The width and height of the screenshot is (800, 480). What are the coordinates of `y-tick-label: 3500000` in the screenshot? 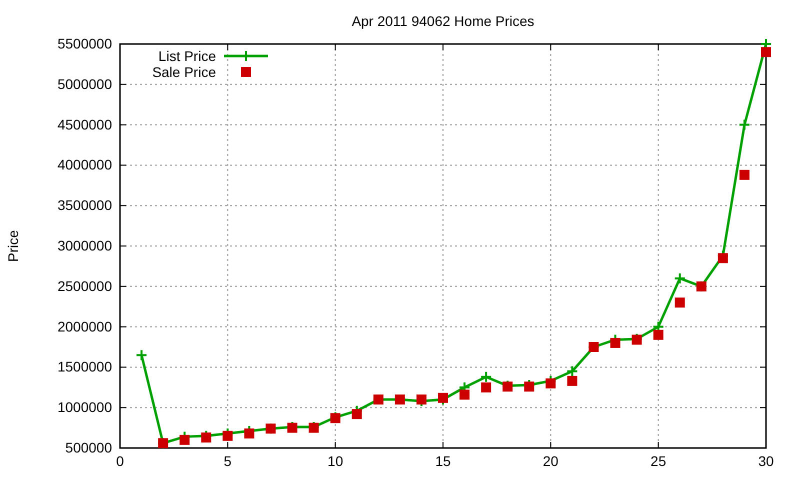 It's located at (84, 205).